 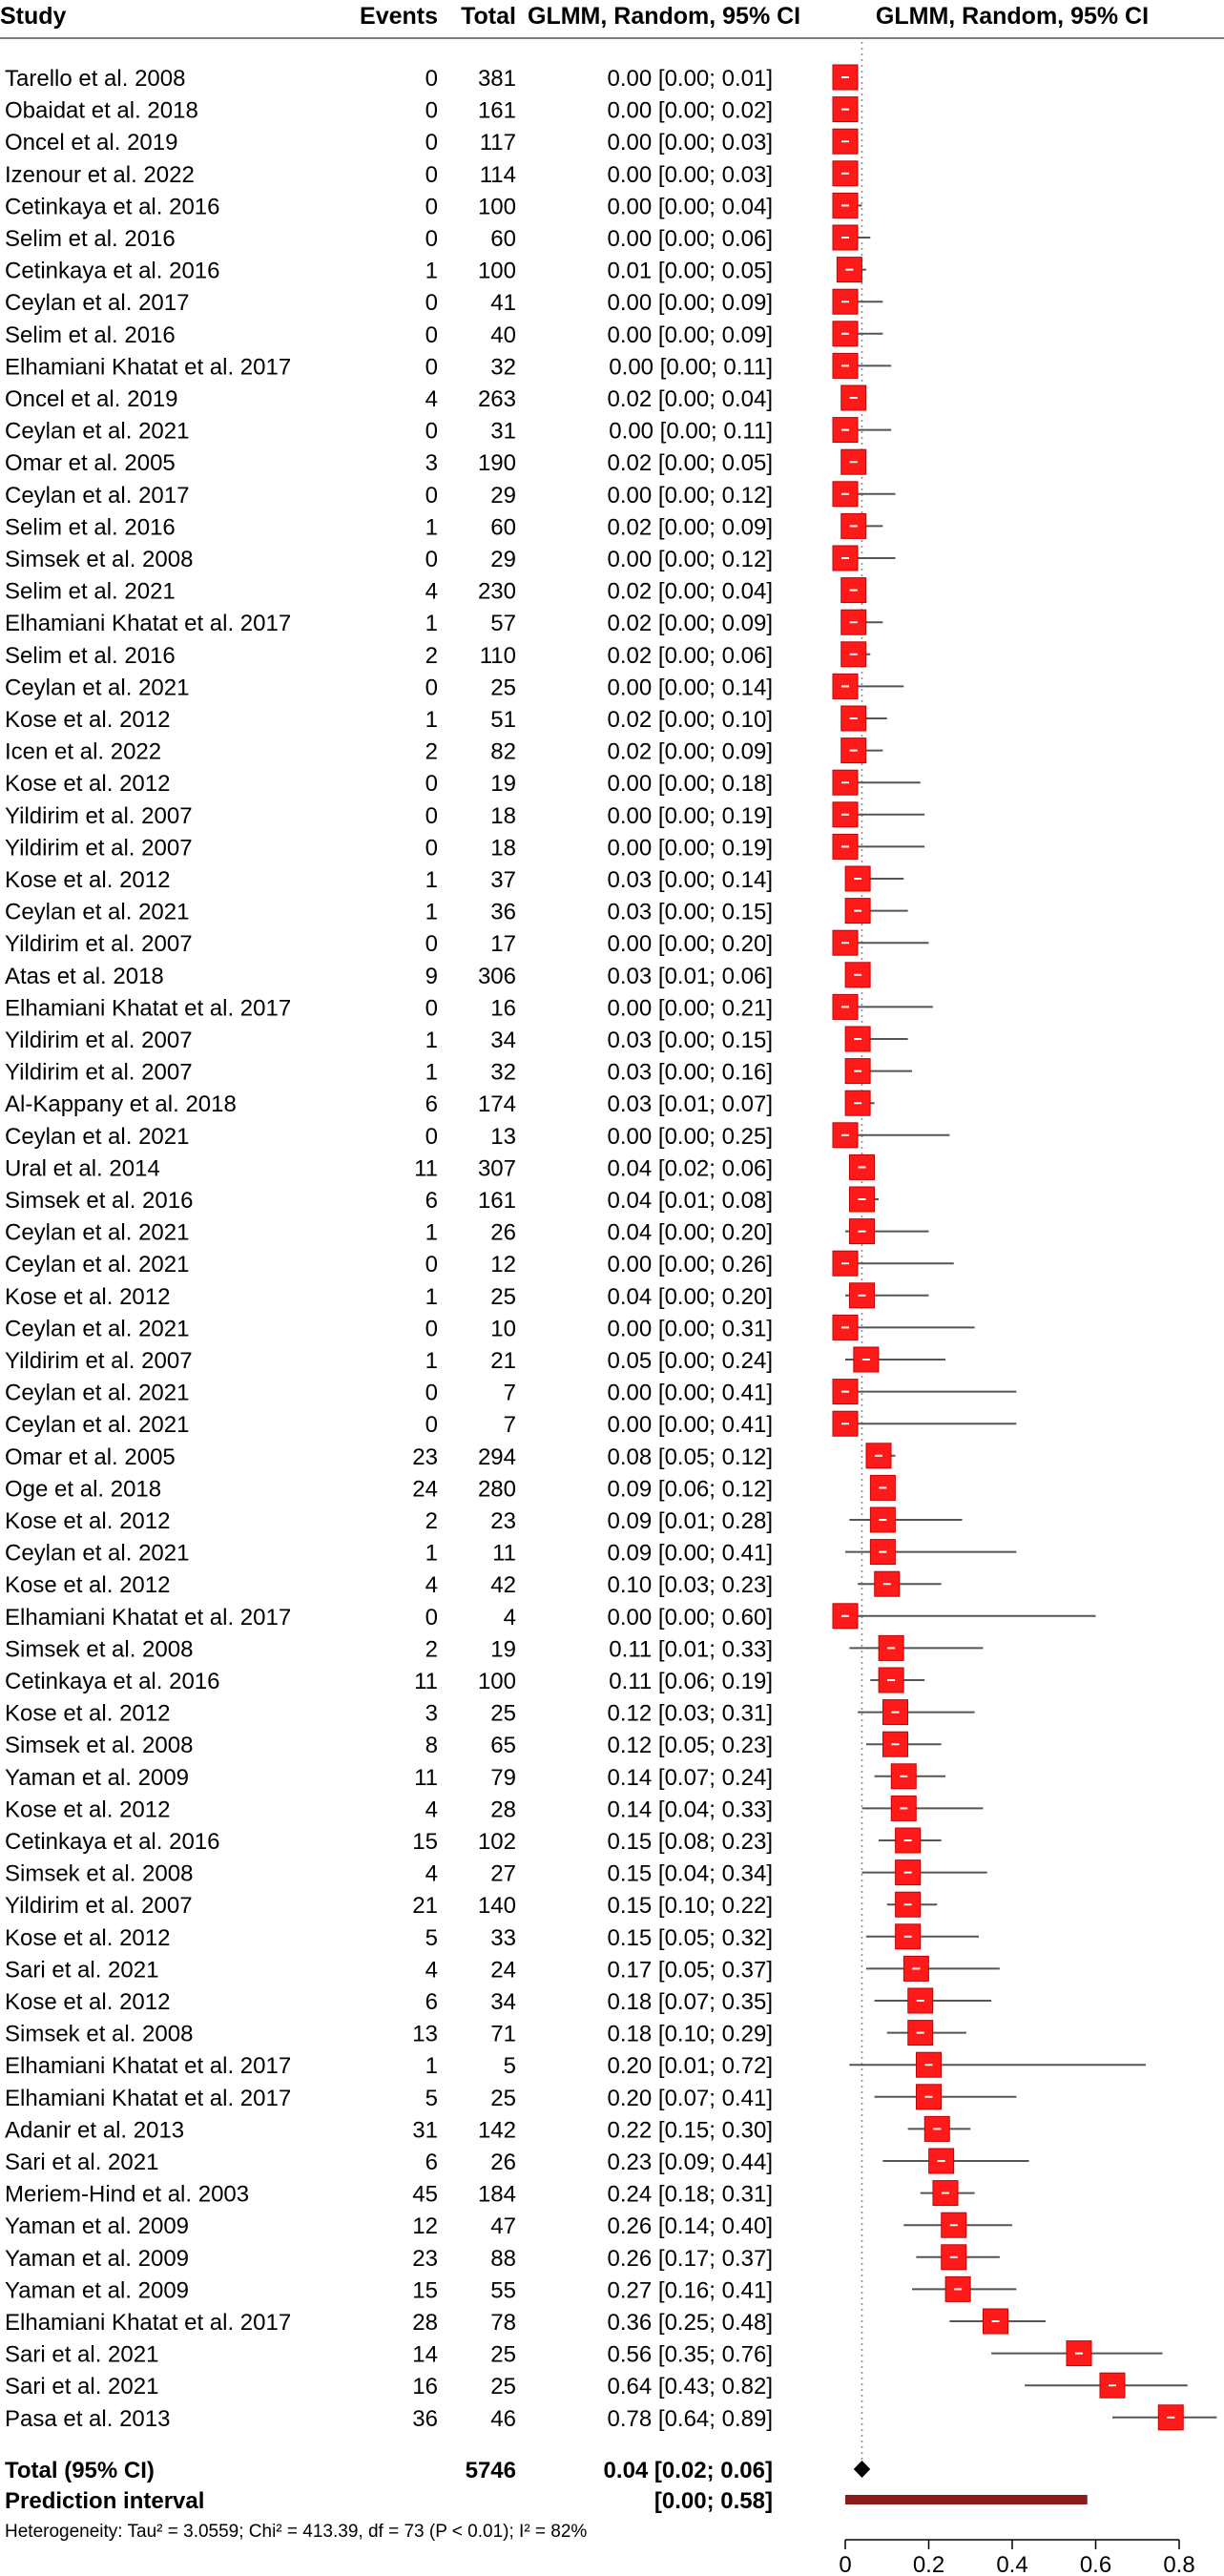 What do you see at coordinates (425, 2386) in the screenshot?
I see `events-value: 16` at bounding box center [425, 2386].